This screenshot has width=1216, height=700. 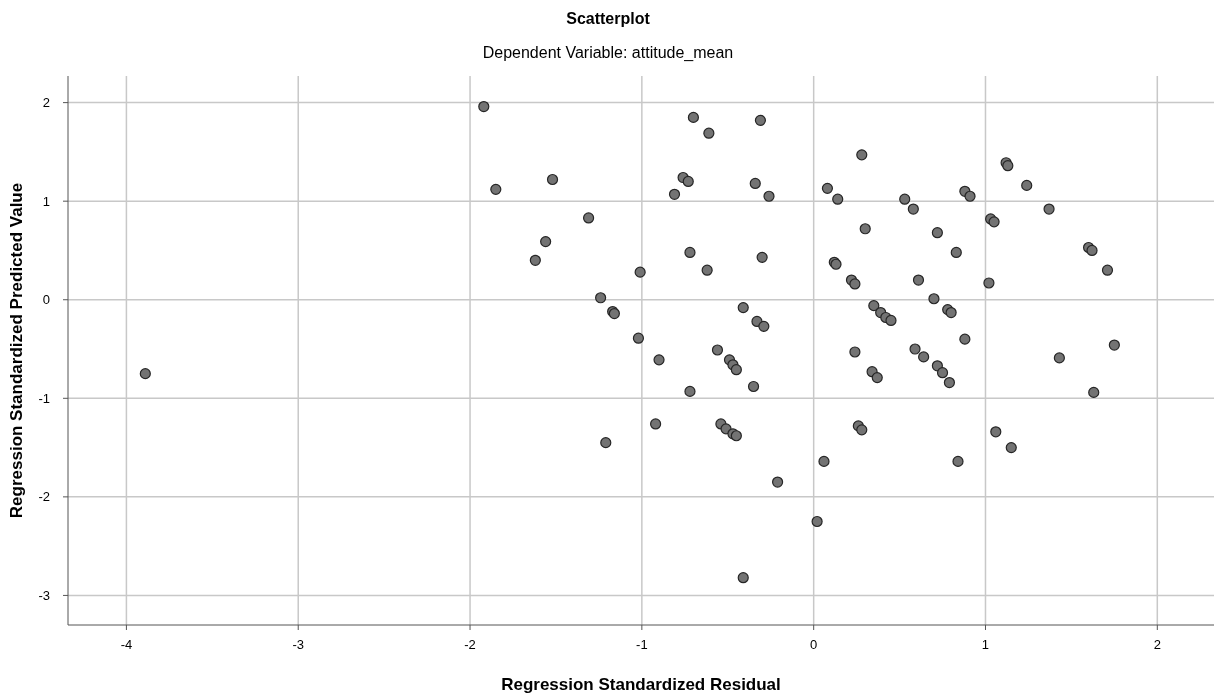 What do you see at coordinates (985, 644) in the screenshot?
I see `x-tick-label: 1` at bounding box center [985, 644].